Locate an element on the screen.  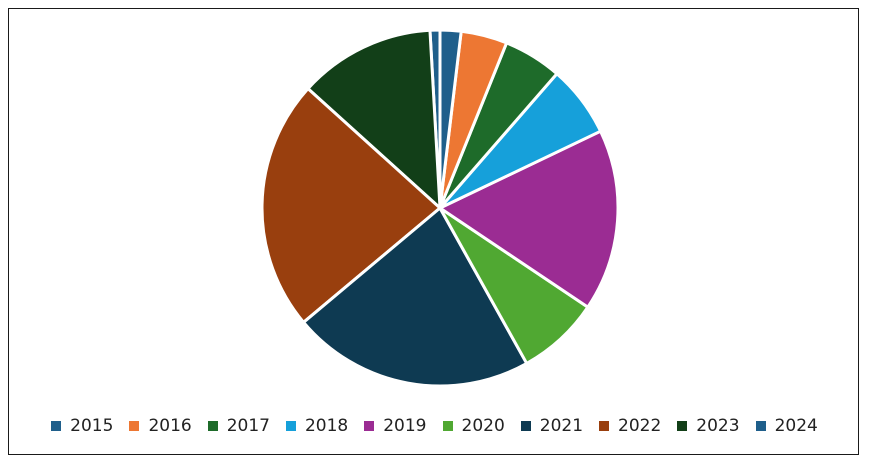
legend-swatch-2019 is located at coordinates (369, 426).